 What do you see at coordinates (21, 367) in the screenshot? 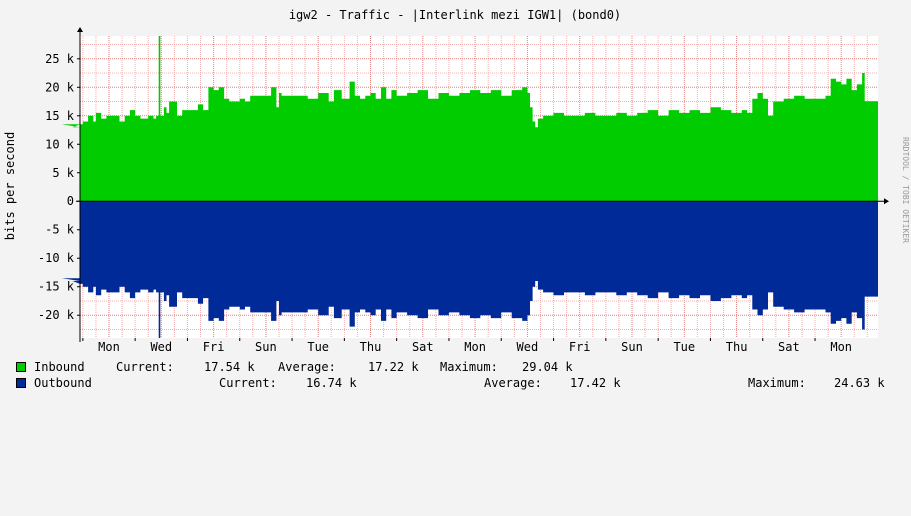
I see `inbound-swatch` at bounding box center [21, 367].